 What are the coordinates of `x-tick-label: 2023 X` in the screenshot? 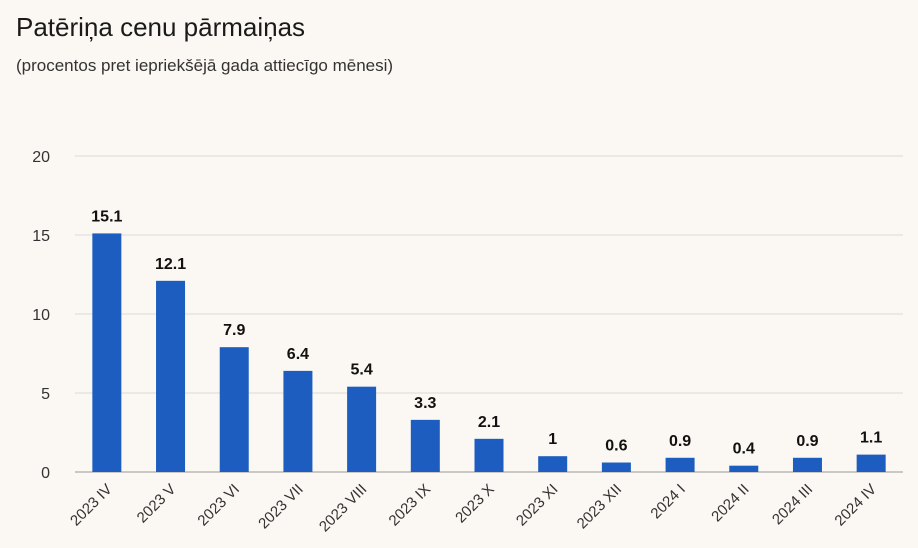 It's located at (475, 504).